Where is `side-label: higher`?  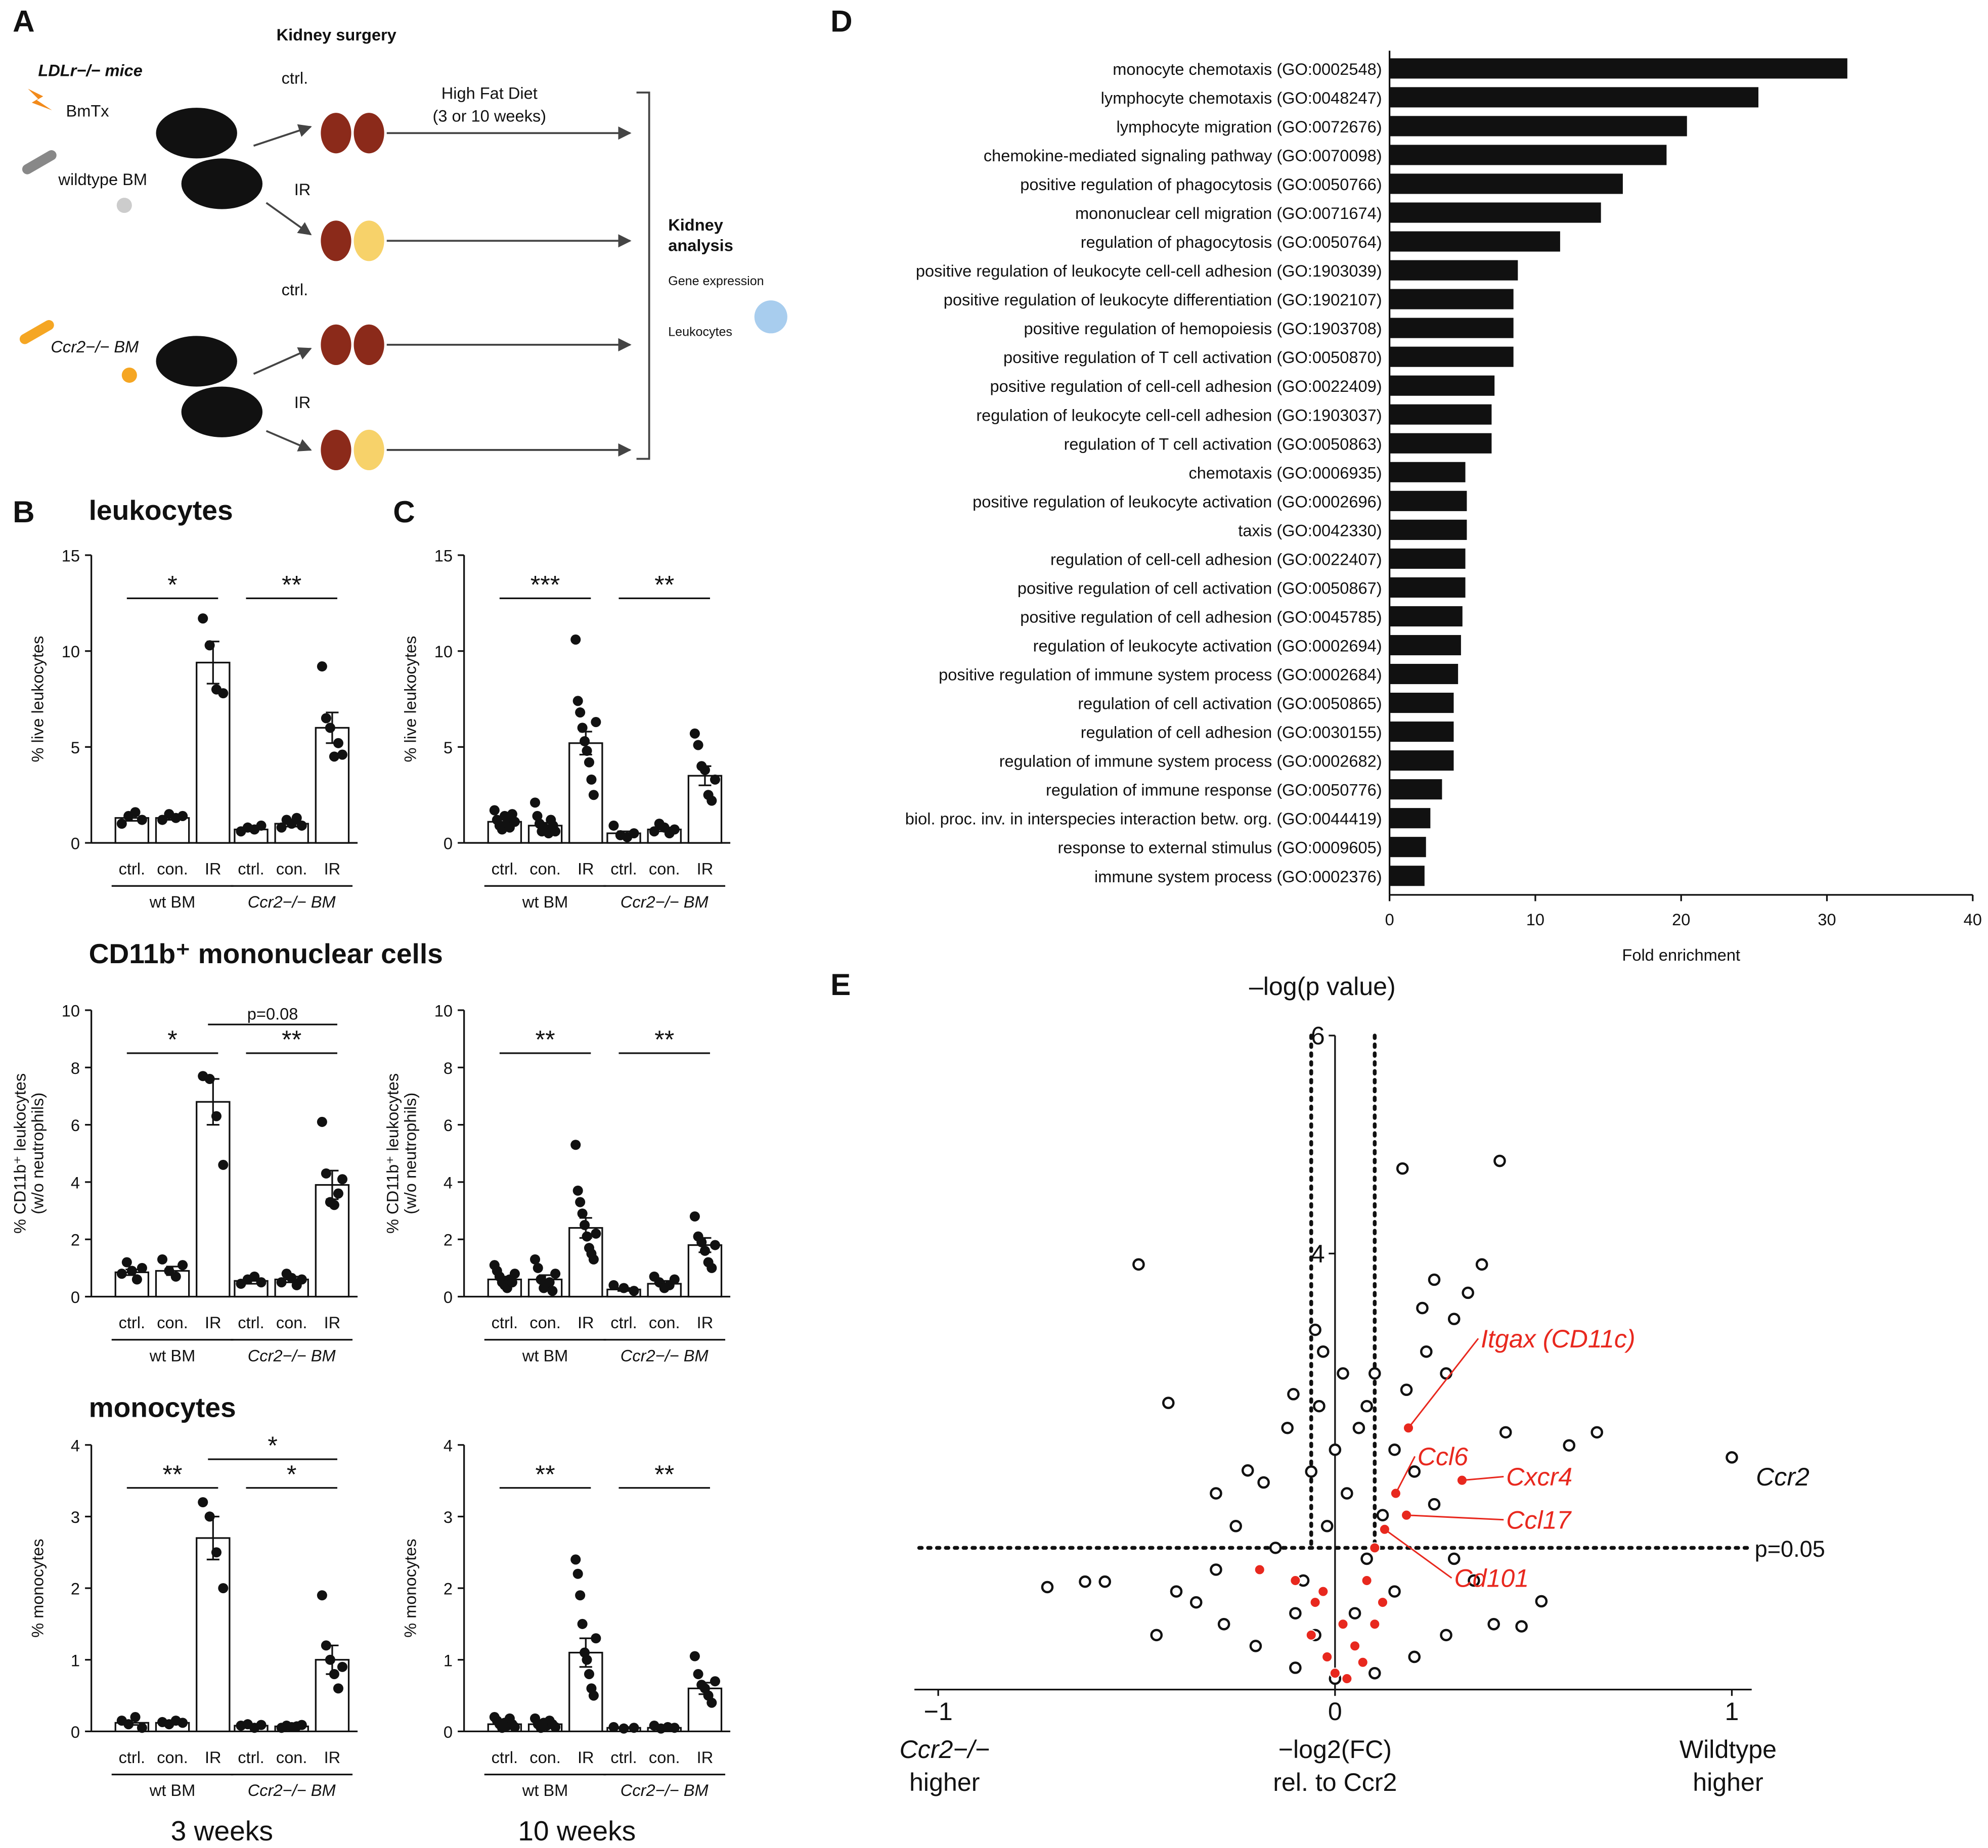
side-label: higher is located at coordinates (944, 1782).